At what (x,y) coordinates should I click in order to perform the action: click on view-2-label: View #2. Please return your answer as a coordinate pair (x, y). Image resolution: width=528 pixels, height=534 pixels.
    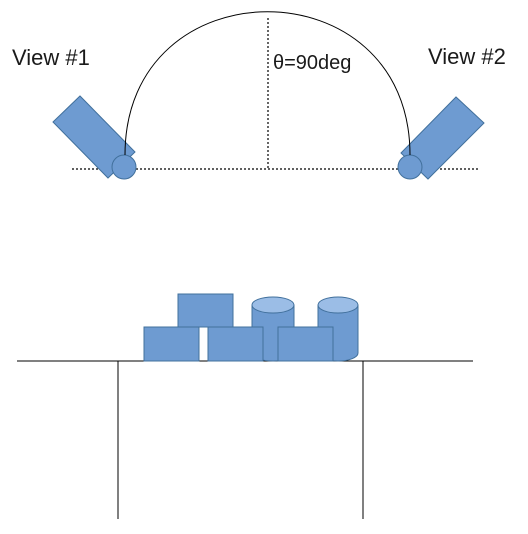
    Looking at the image, I should click on (467, 56).